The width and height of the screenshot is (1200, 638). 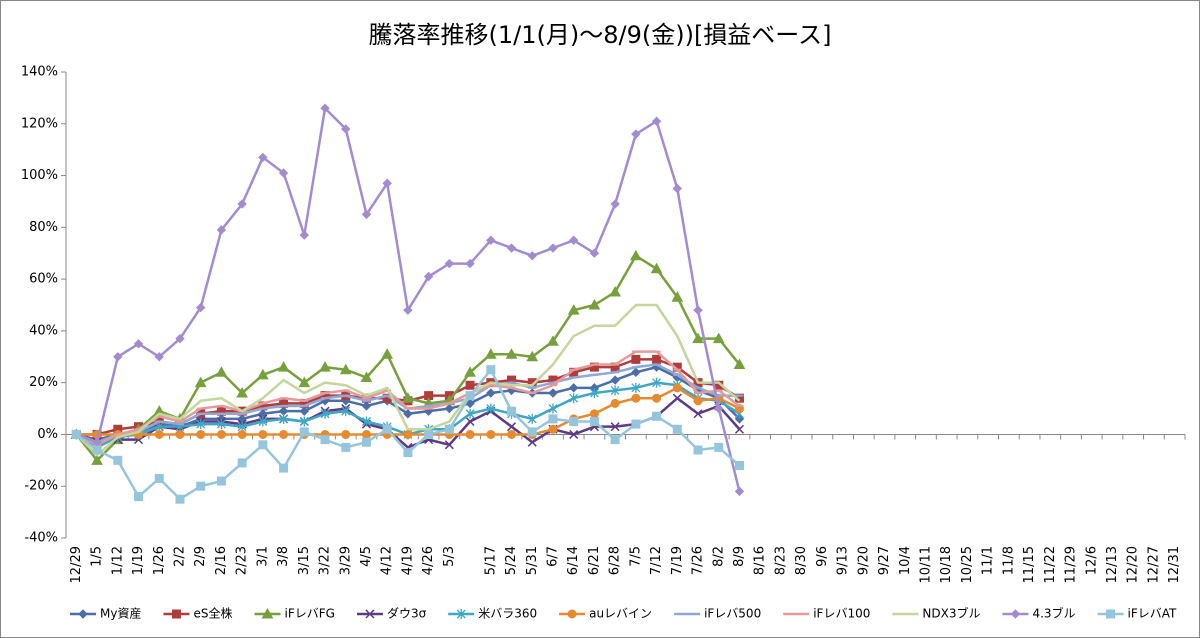 What do you see at coordinates (739, 556) in the screenshot?
I see `x-tick-label: 8/9` at bounding box center [739, 556].